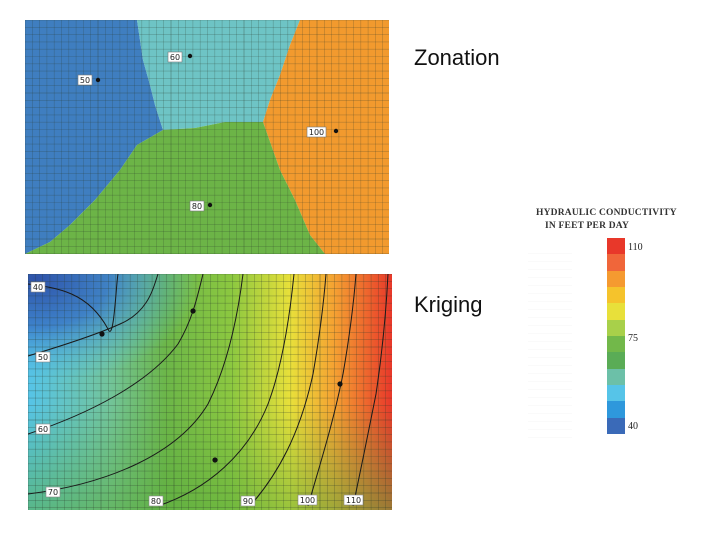 Image resolution: width=720 pixels, height=540 pixels. I want to click on zone-label-100: 100, so click(316, 132).